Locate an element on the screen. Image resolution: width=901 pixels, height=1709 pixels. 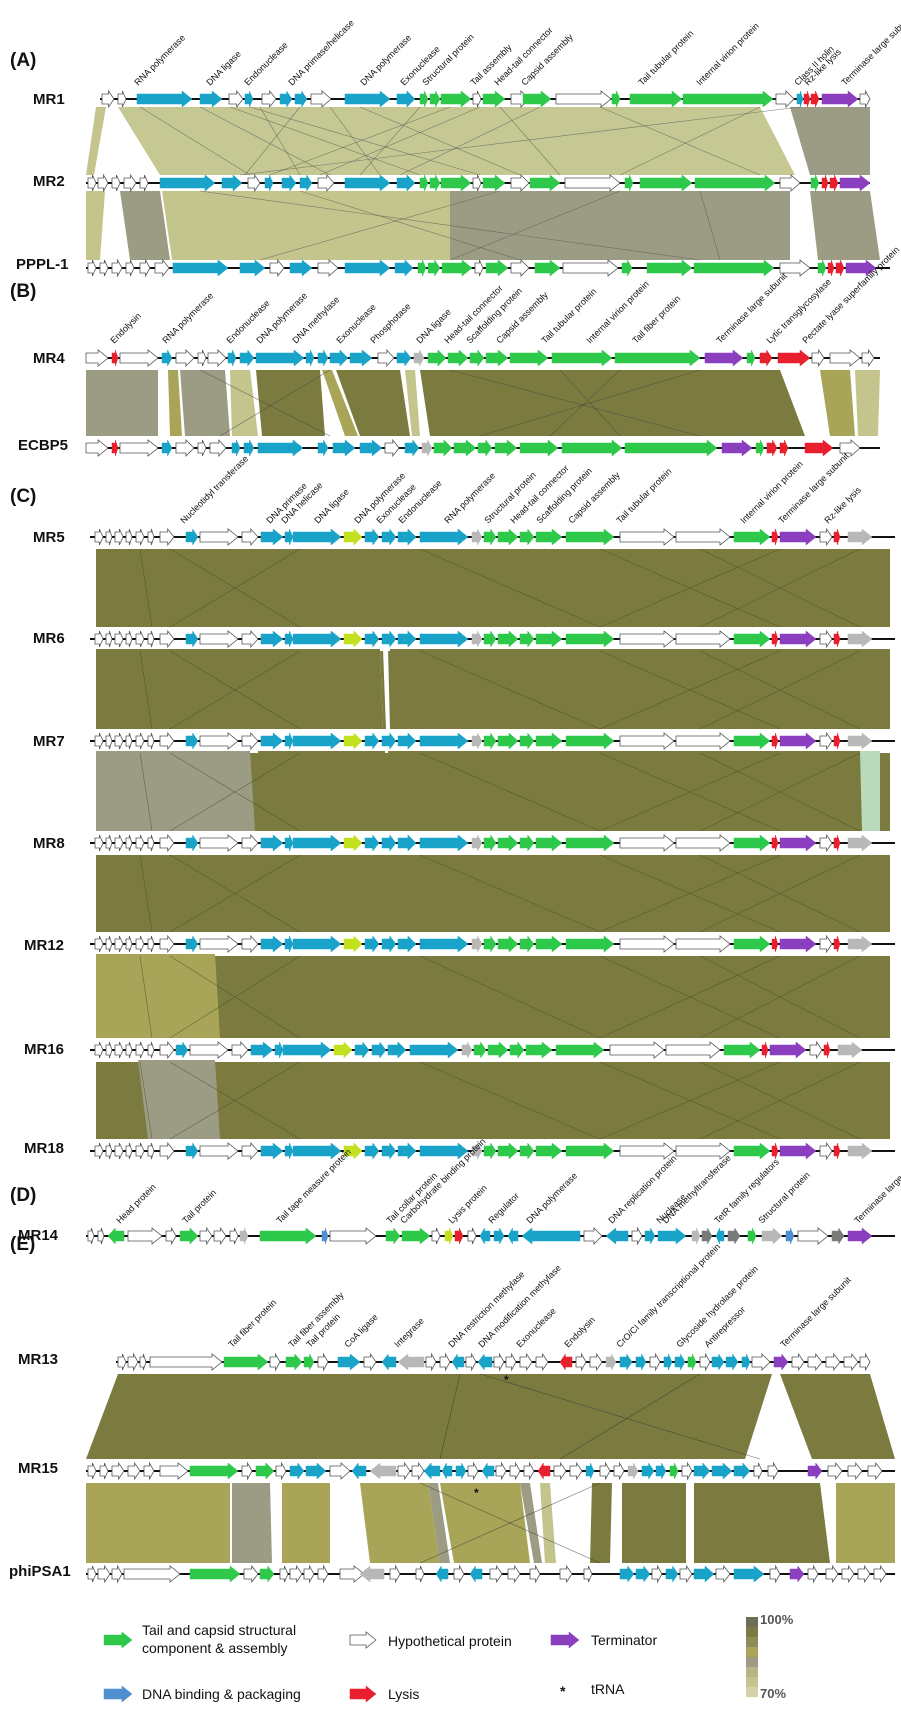
gene-label-d: Terminase large subunit is located at coordinates (876, 1187).